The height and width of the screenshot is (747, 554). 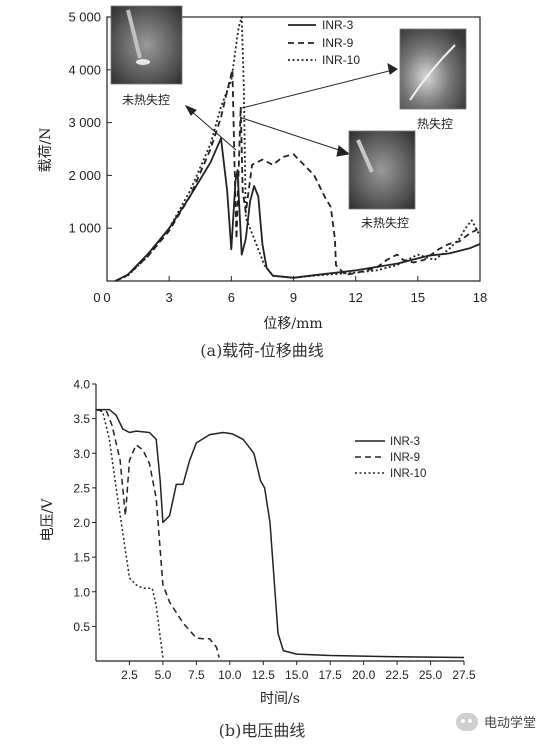 I want to click on y-tick-label: 3.0, so click(x=81, y=454).